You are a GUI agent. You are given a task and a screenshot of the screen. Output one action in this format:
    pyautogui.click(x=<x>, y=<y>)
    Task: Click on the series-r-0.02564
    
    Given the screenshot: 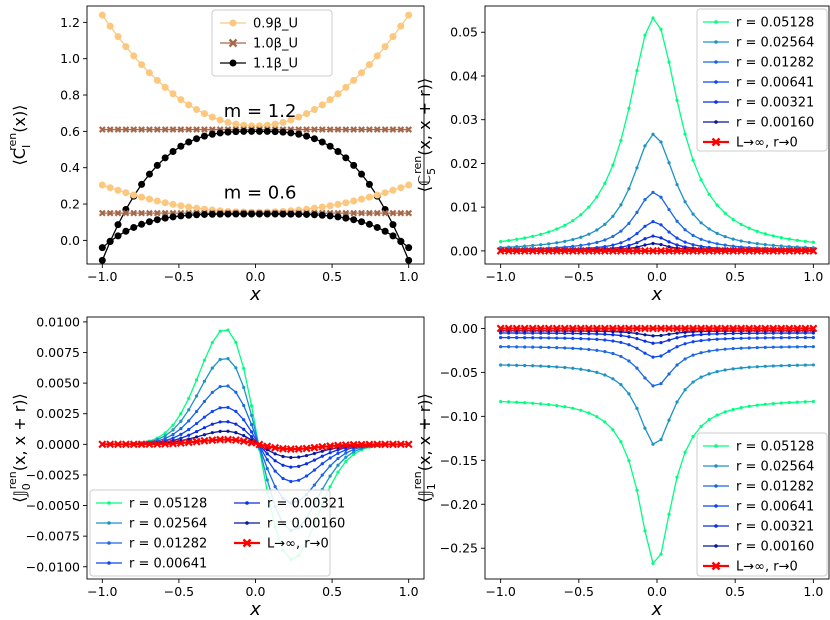 What is the action you would take?
    pyautogui.click(x=657, y=191)
    